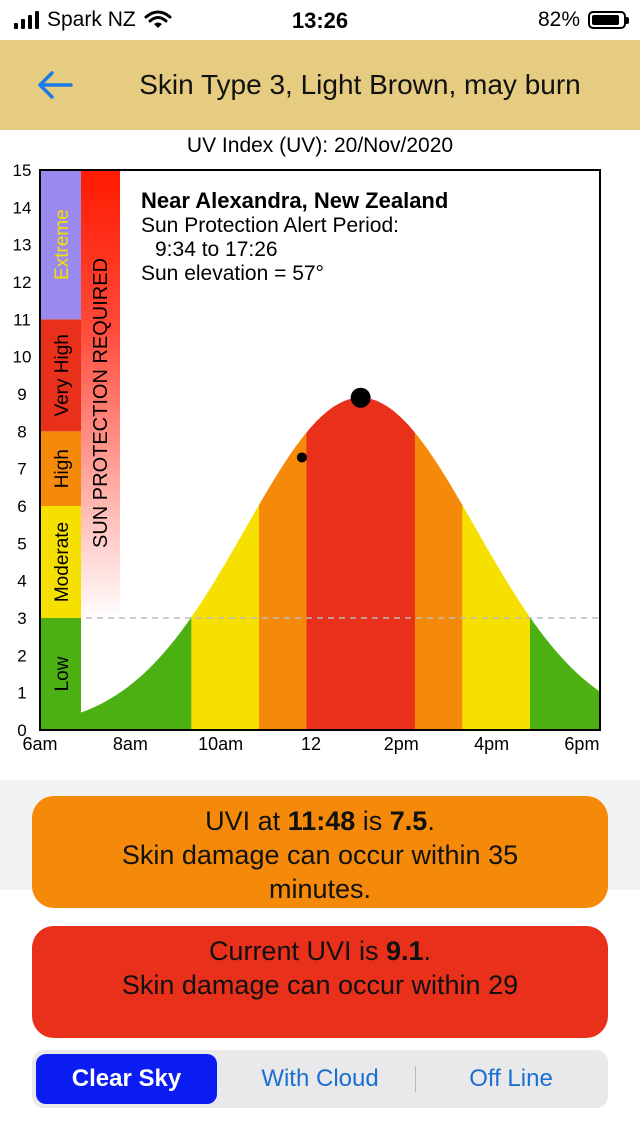  I want to click on legend-band-extreme, so click(60, 245).